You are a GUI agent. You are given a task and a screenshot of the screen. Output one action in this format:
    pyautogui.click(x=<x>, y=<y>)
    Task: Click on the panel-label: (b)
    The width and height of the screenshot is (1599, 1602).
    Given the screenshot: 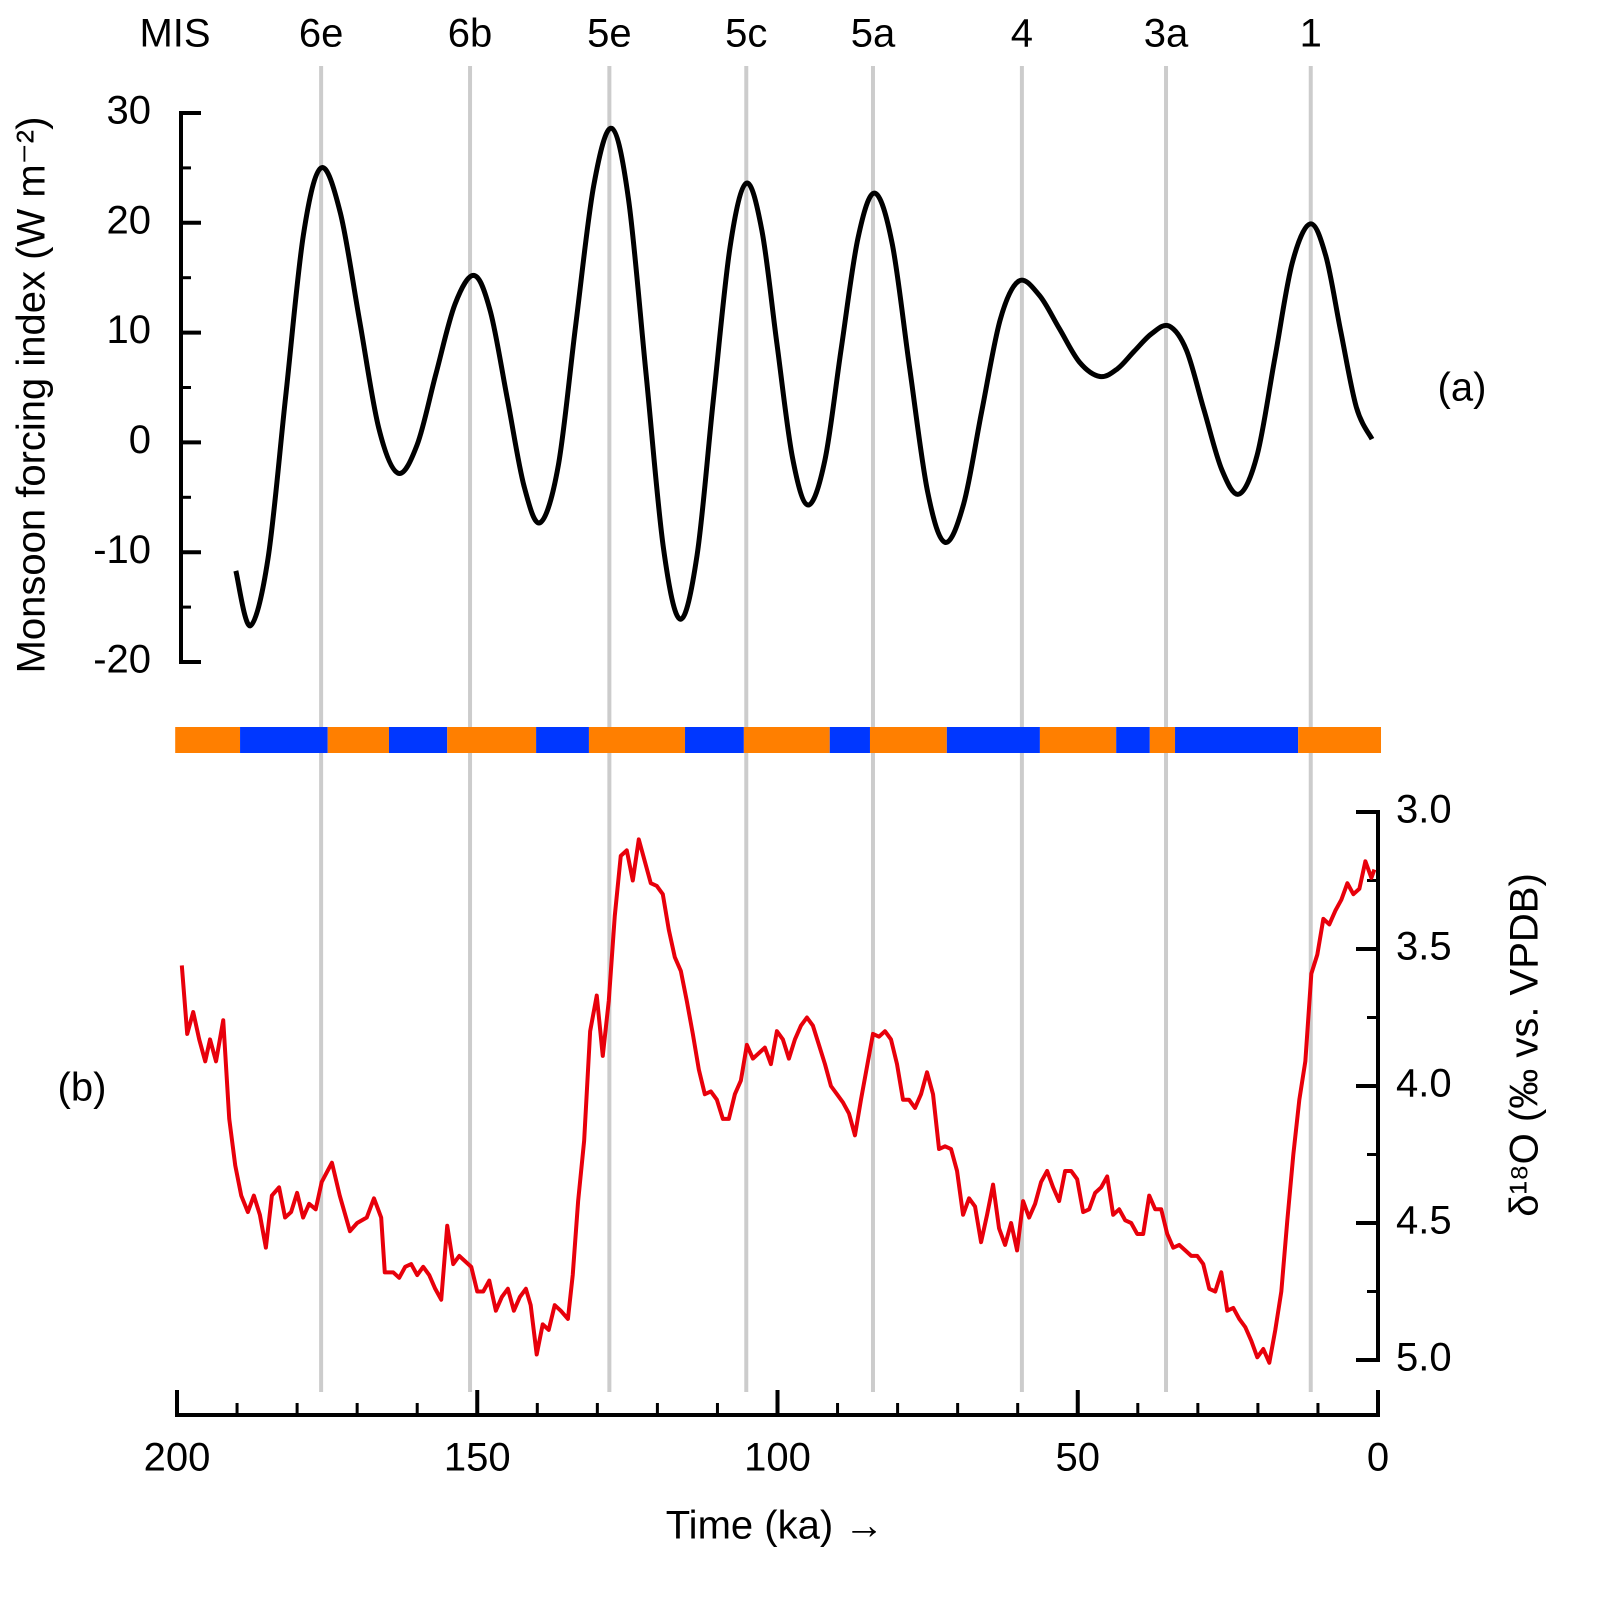 What is the action you would take?
    pyautogui.click(x=82, y=1088)
    